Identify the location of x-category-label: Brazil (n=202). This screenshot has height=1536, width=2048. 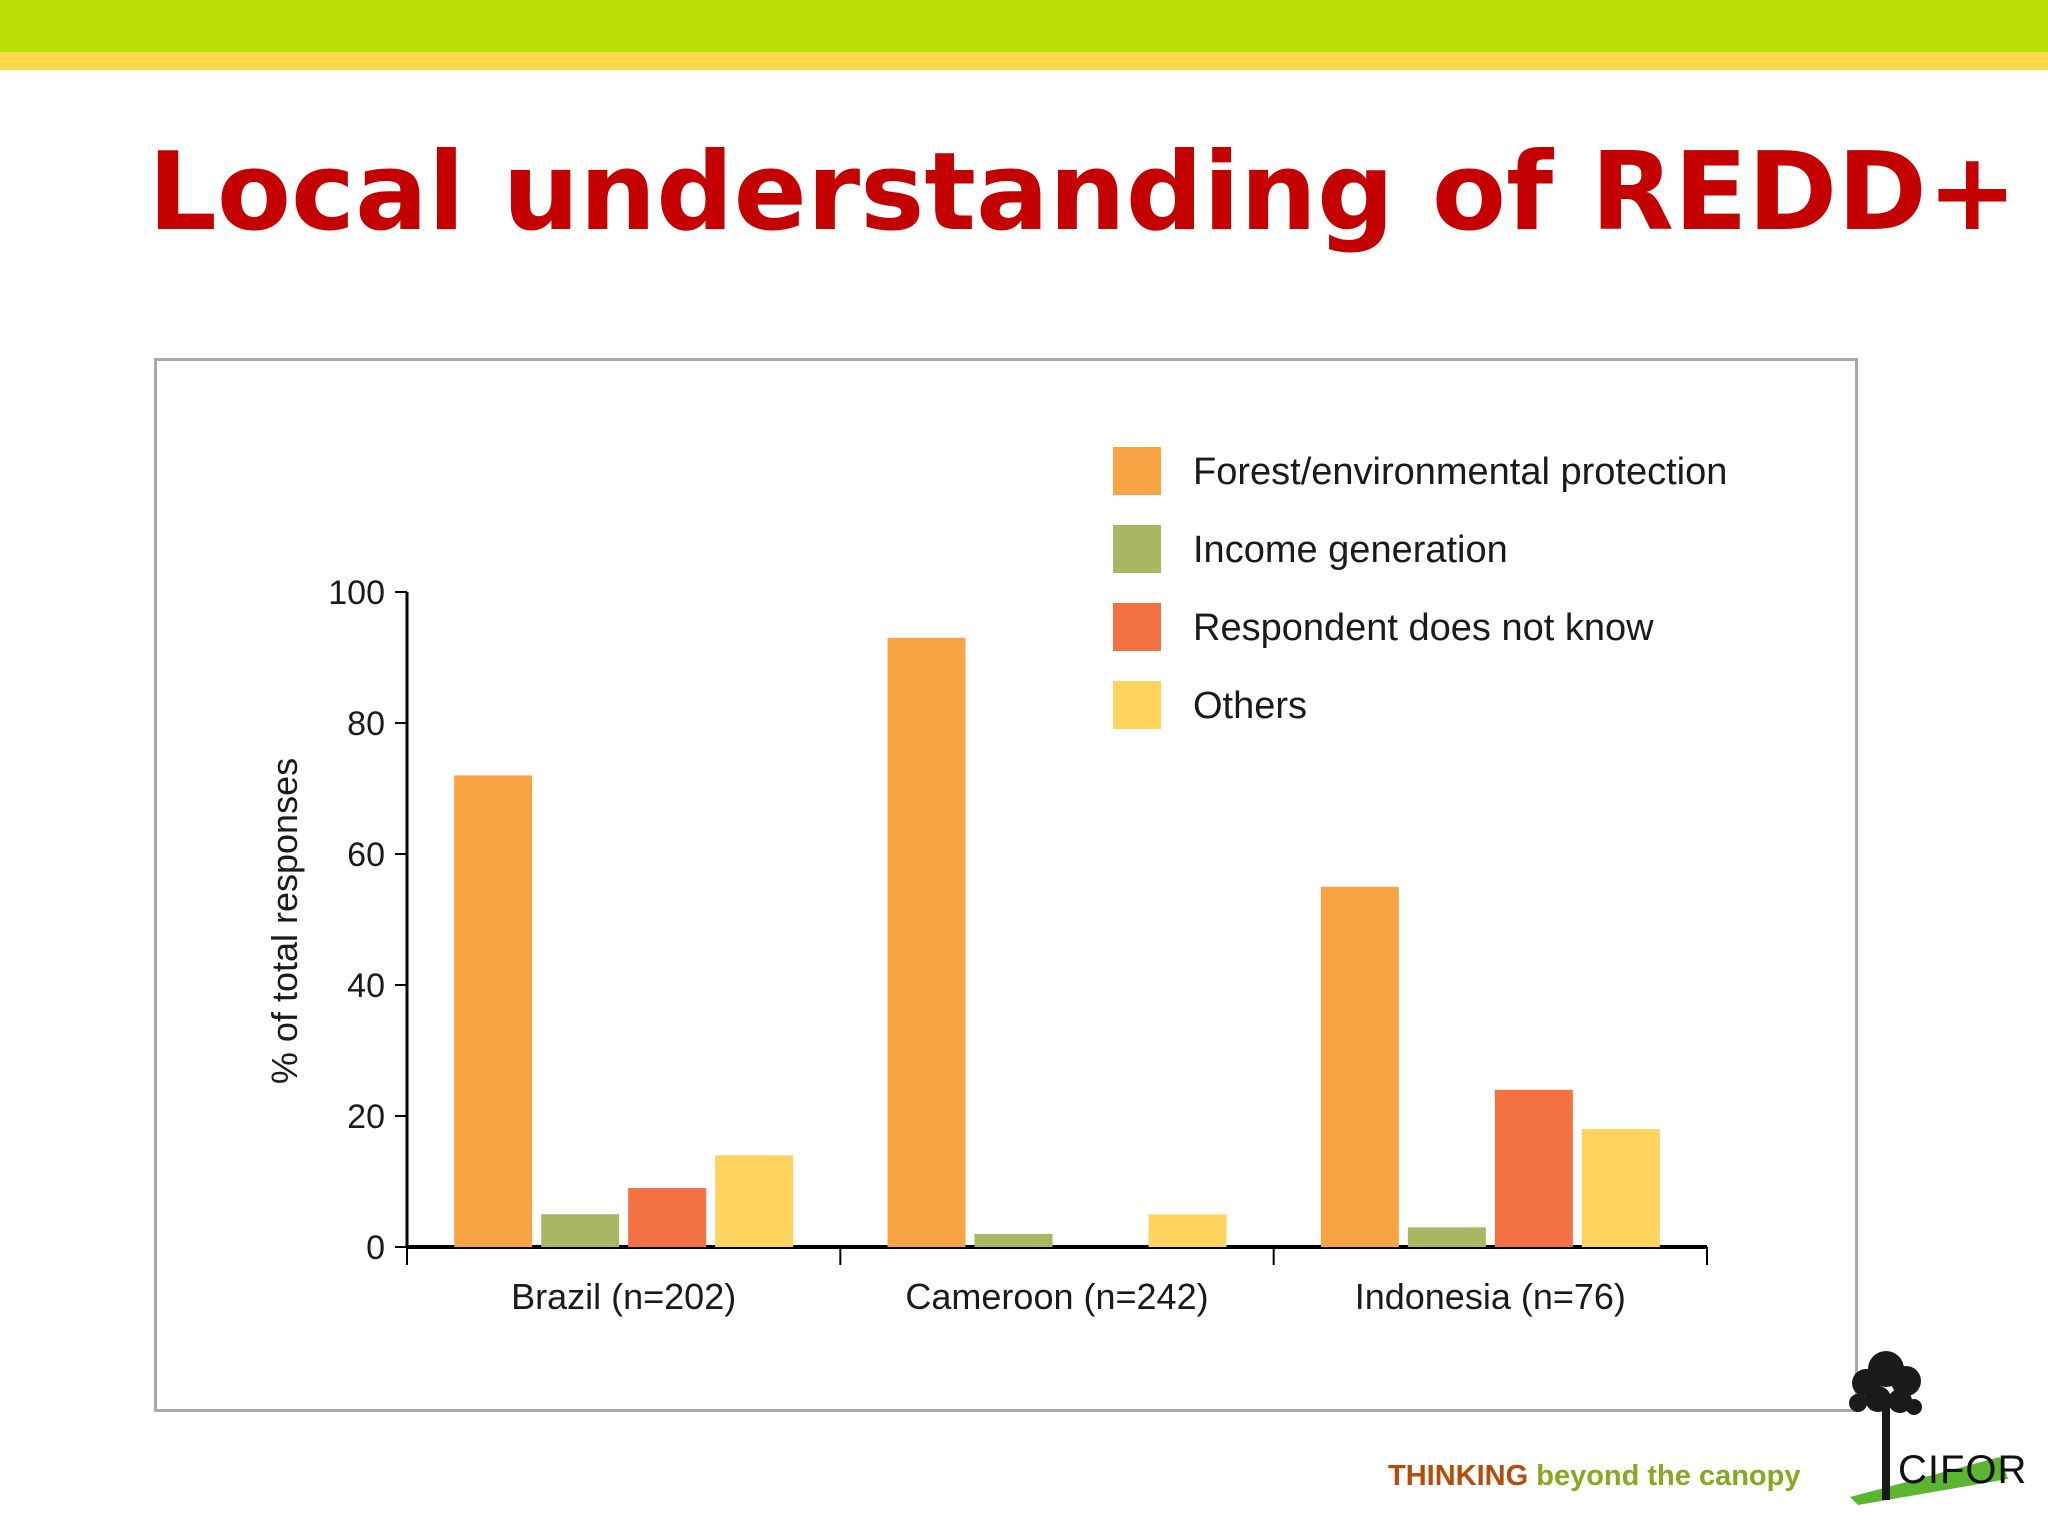
(623, 1296).